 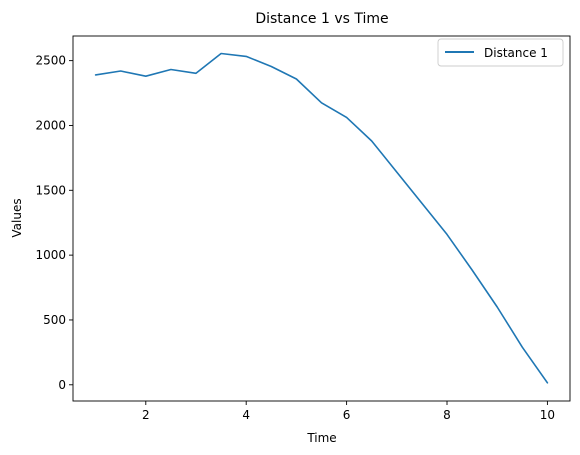 I want to click on legend: Distance 1, so click(x=500, y=52).